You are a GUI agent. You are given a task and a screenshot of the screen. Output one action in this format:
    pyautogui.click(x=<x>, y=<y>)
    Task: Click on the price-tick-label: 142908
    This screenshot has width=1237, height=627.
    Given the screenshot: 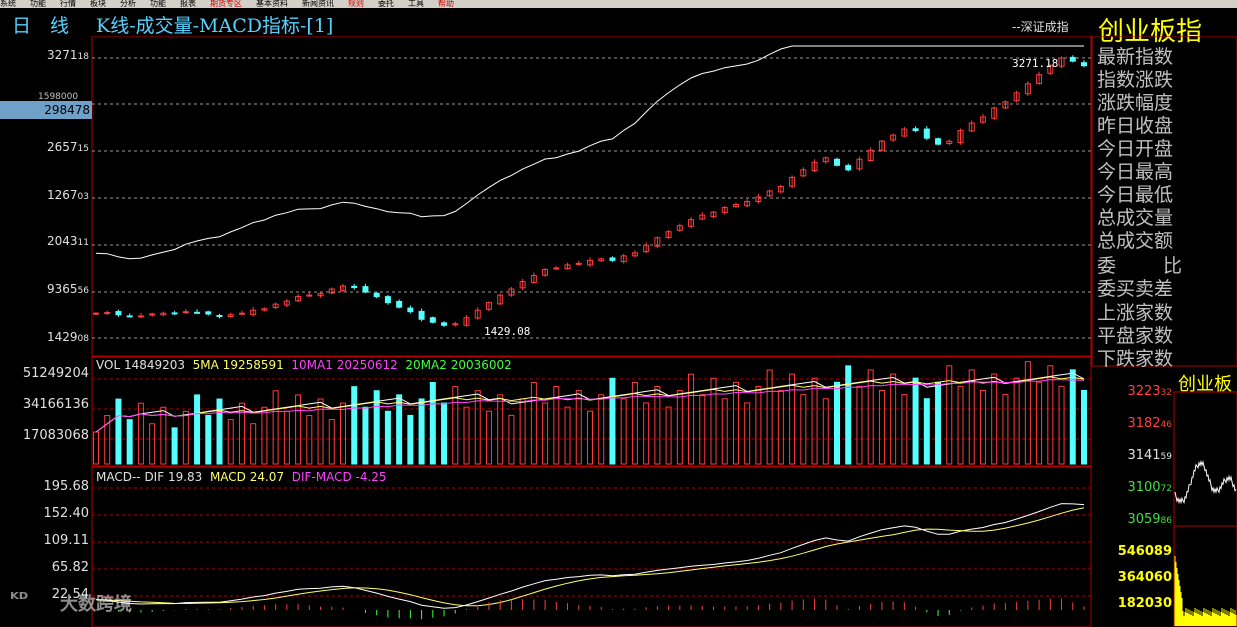 What is the action you would take?
    pyautogui.click(x=68, y=337)
    